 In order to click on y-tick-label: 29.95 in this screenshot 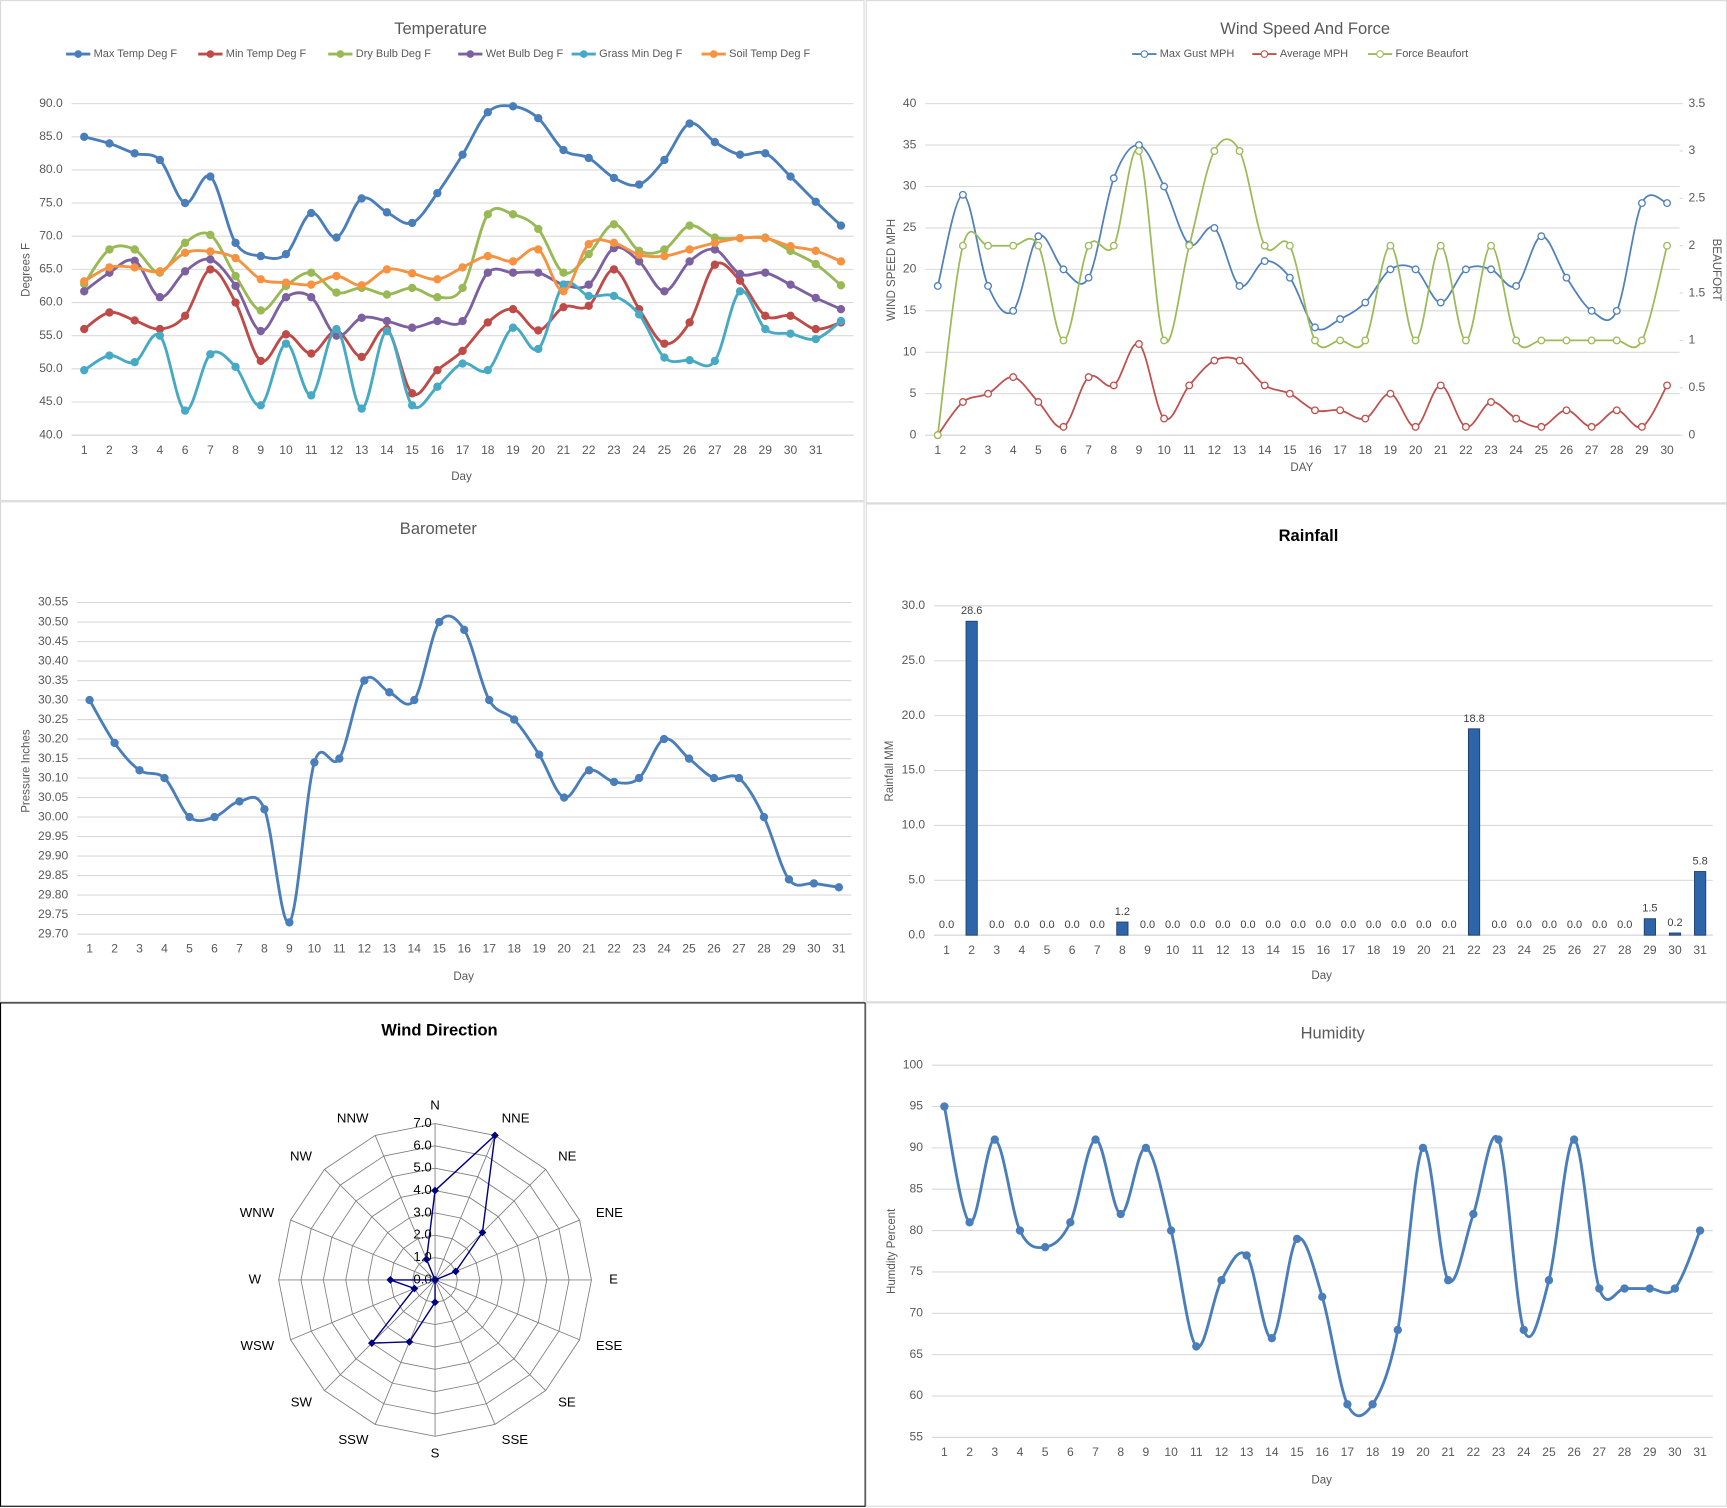, I will do `click(53, 836)`.